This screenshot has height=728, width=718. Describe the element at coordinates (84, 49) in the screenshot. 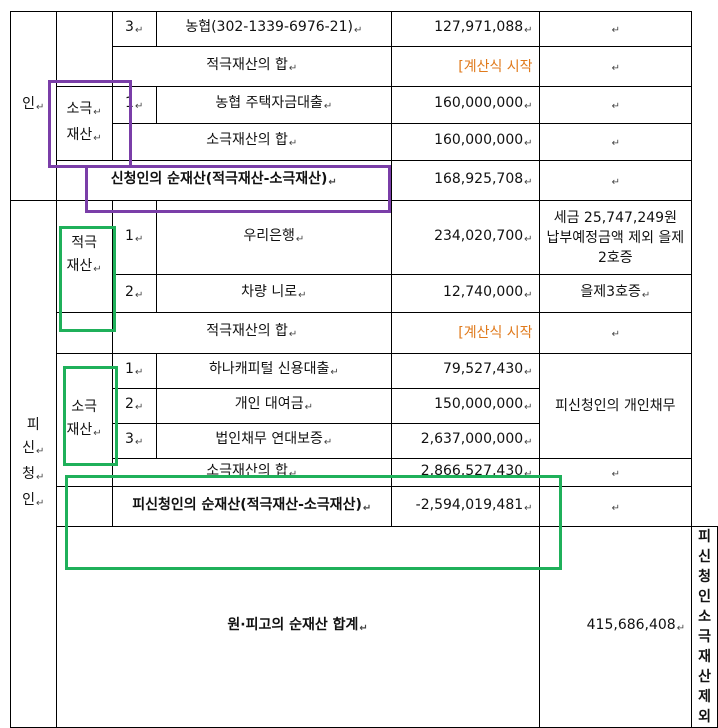

I see `applicant-positive-label-cell` at that location.